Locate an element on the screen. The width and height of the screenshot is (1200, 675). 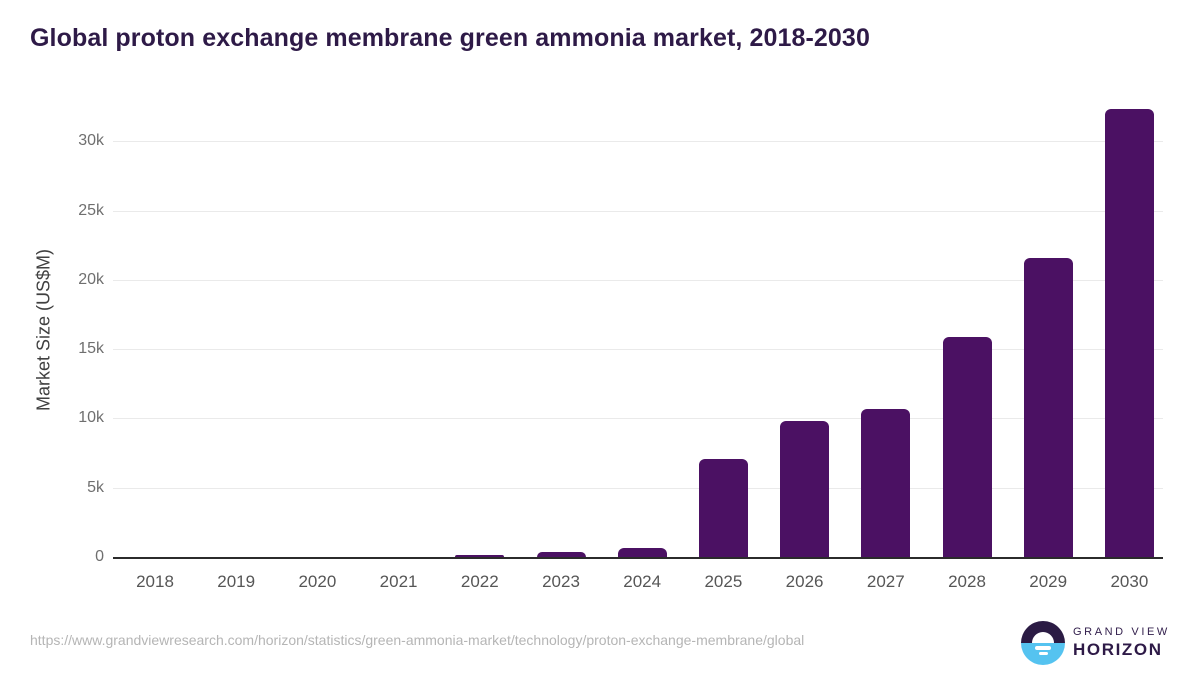
gridline-5k is located at coordinates (638, 488).